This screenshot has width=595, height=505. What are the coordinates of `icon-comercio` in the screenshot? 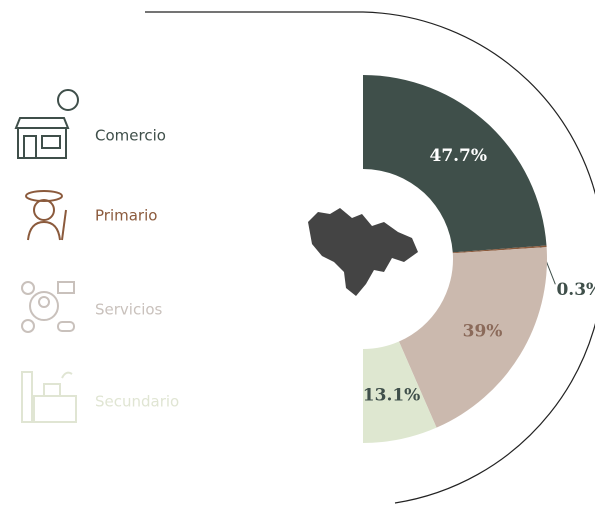 It's located at (46, 124).